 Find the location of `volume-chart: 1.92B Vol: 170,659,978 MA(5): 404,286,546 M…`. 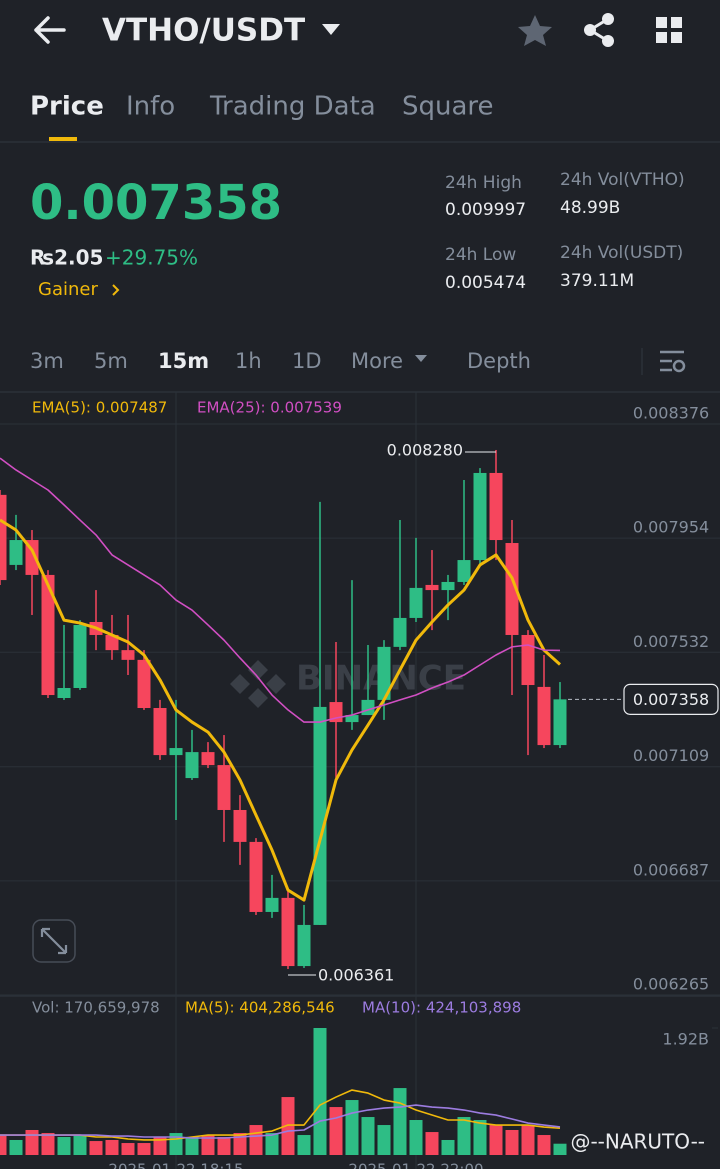

volume-chart: 1.92B Vol: 170,659,978 MA(5): 404,286,546 M… is located at coordinates (359, 1084).